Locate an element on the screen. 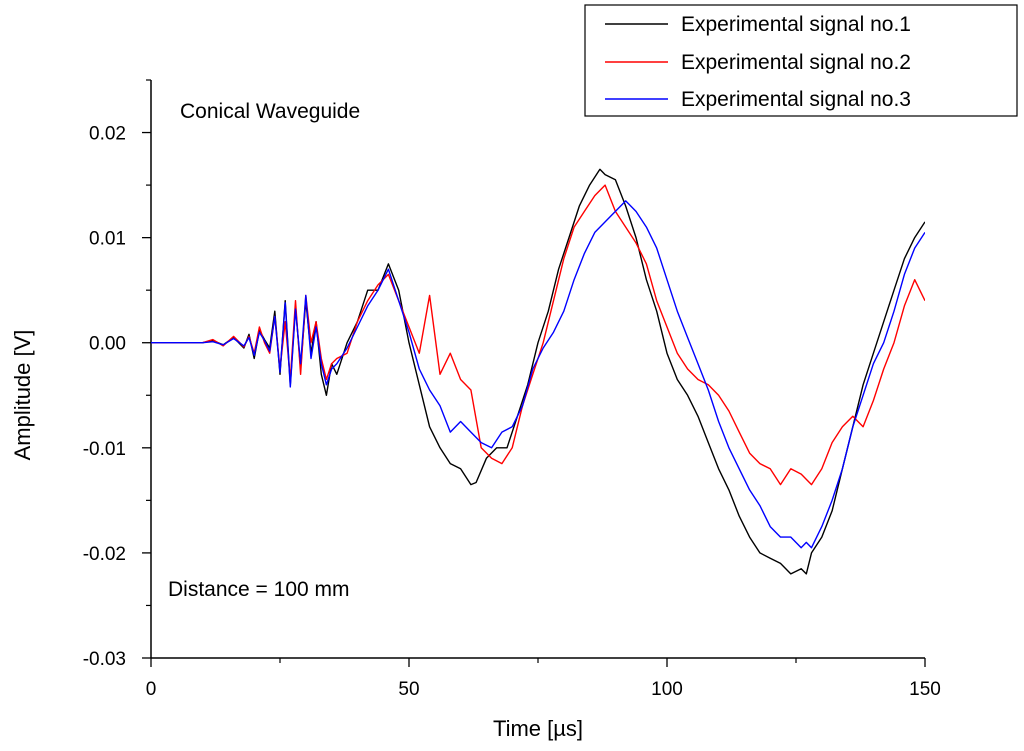 This screenshot has width=1024, height=751. x-tick-label: 150 is located at coordinates (925, 689).